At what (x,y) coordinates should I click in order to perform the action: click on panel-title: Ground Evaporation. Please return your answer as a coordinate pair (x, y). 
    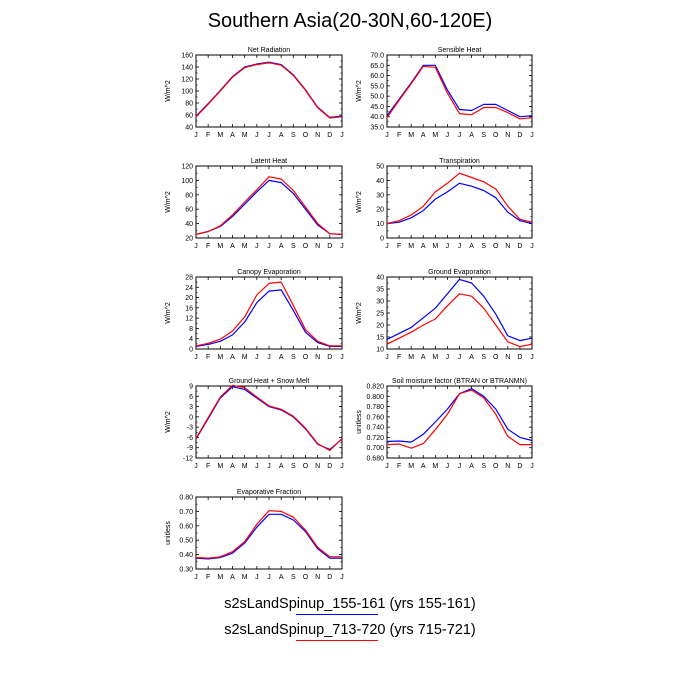
    Looking at the image, I should click on (459, 272).